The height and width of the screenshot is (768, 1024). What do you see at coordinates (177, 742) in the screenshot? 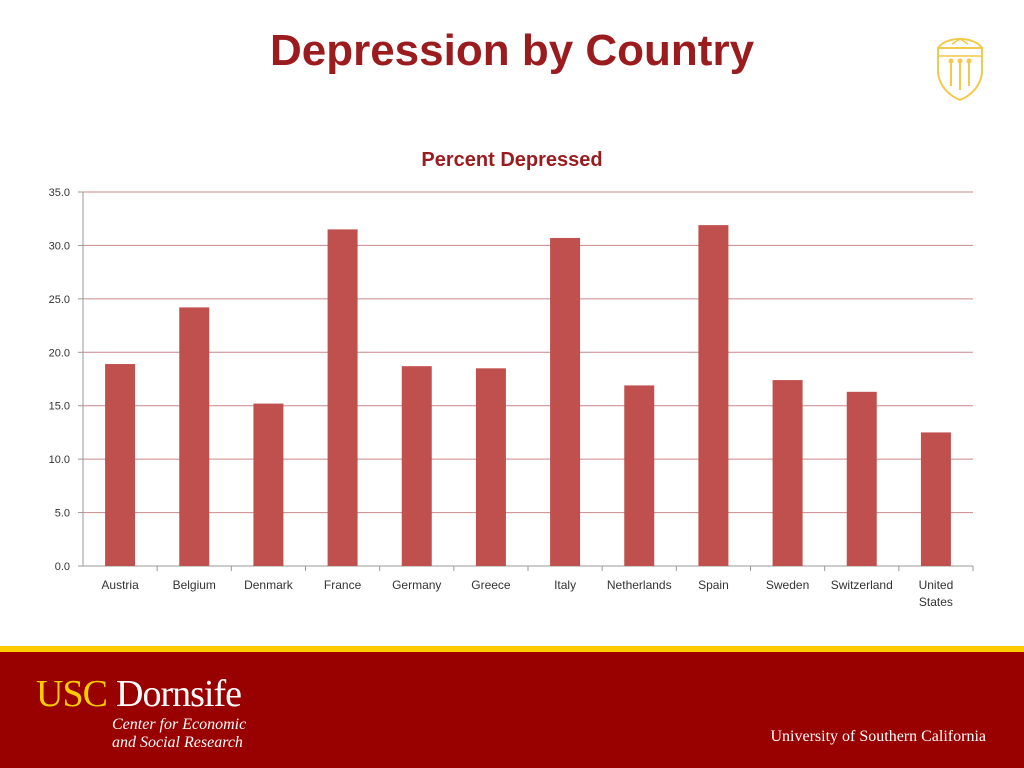
I see `center-name-line-2: and Social Research` at bounding box center [177, 742].